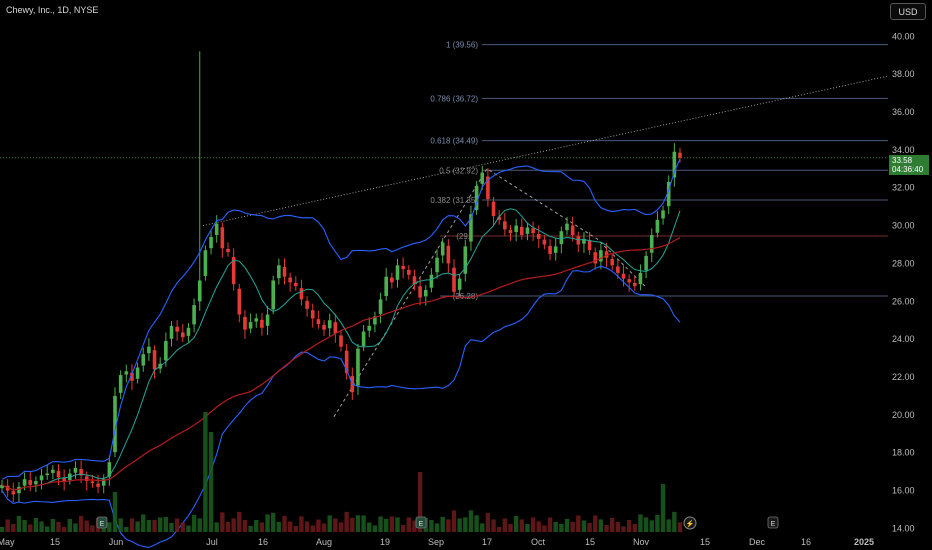 The width and height of the screenshot is (932, 550). Describe the element at coordinates (864, 542) in the screenshot. I see `x-tick-label: 2025` at that location.